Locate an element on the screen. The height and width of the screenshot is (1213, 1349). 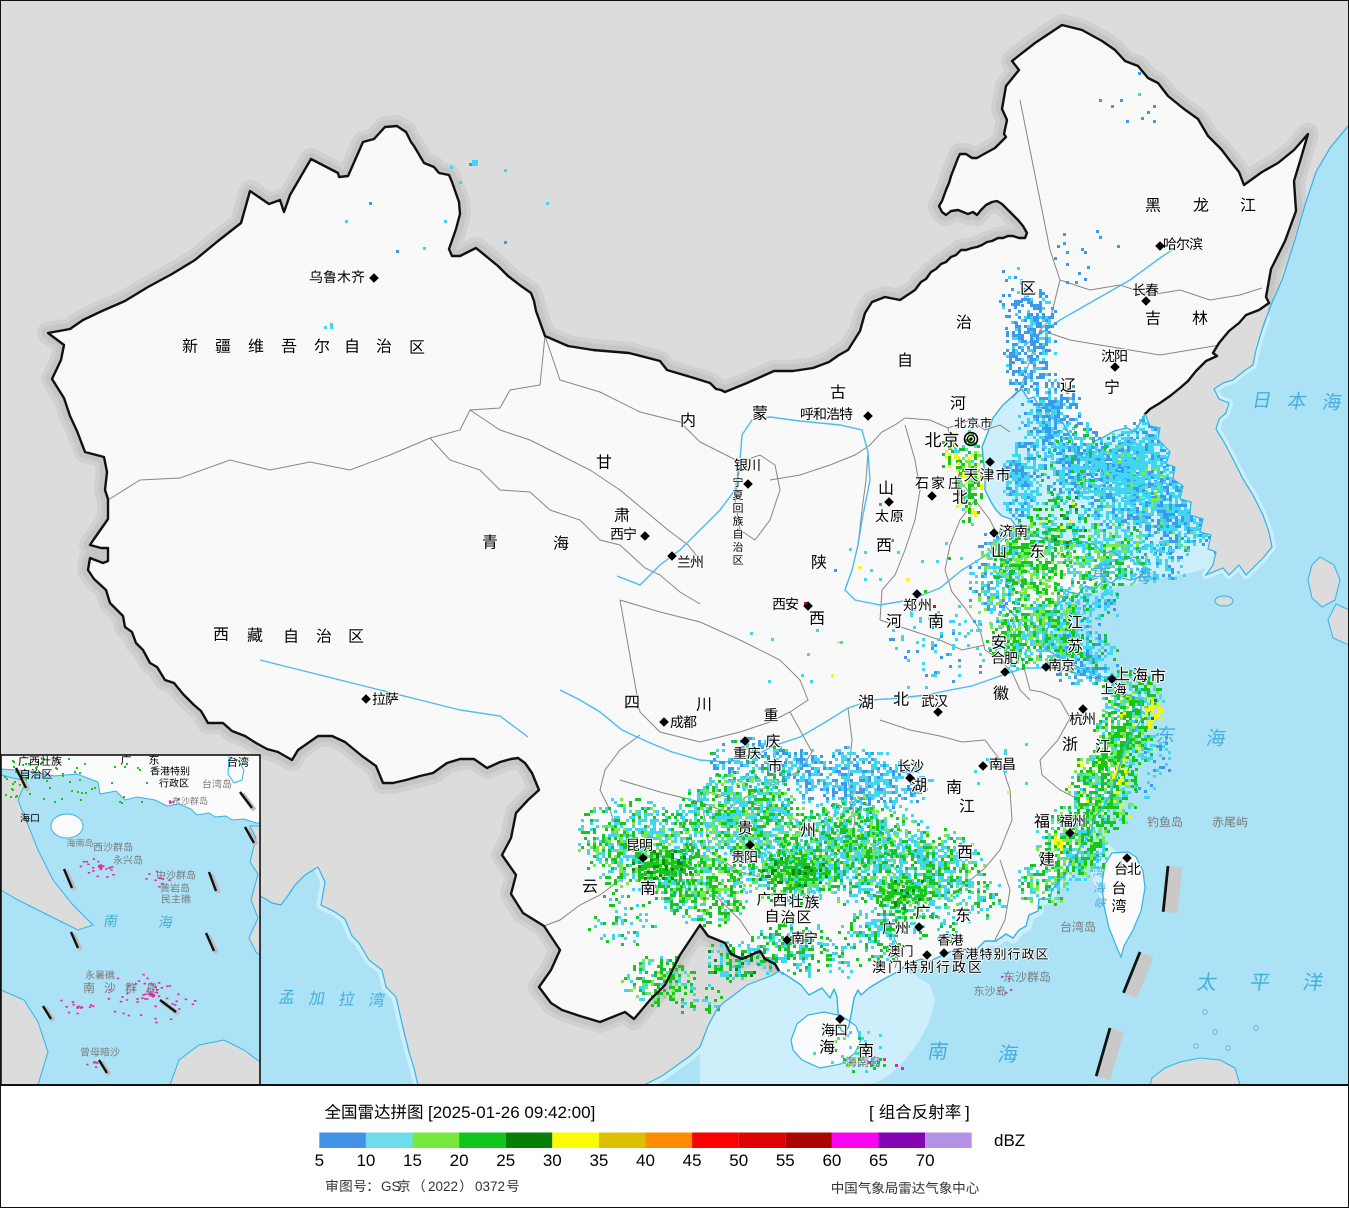
svg-text: 0372 is located at coordinates (490, 1186).